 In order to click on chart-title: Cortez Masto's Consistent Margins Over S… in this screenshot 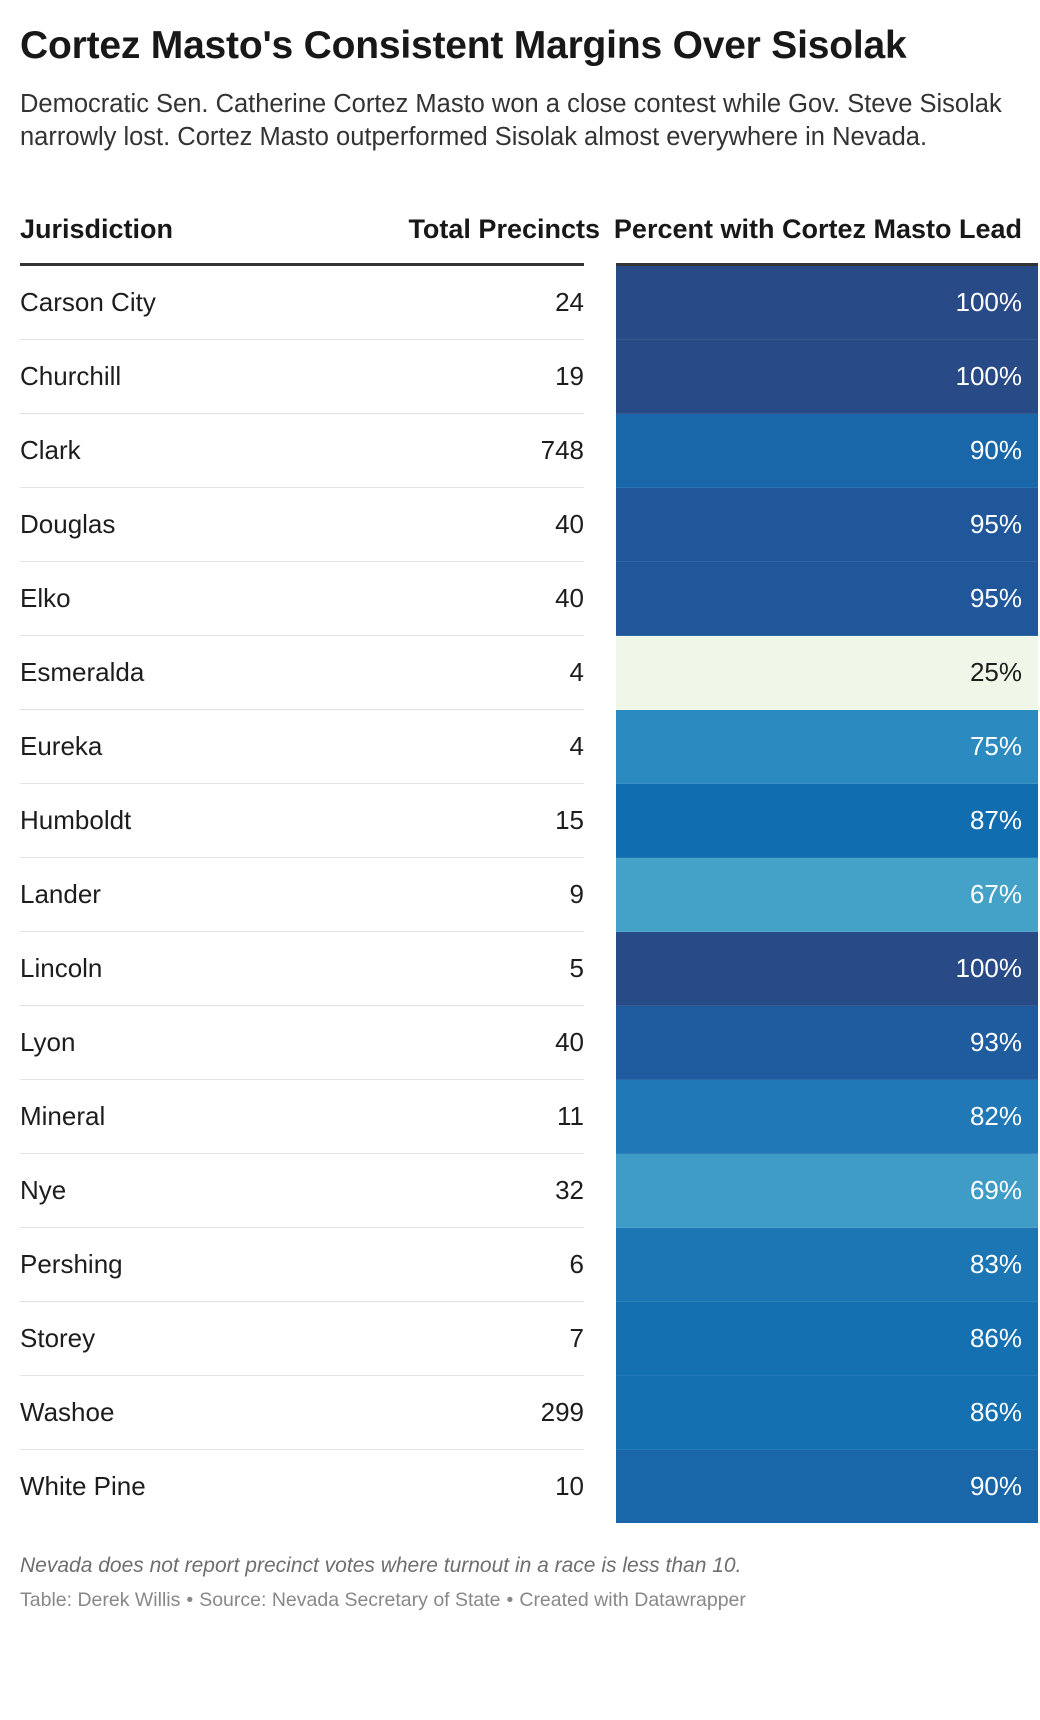, I will do `click(463, 45)`.